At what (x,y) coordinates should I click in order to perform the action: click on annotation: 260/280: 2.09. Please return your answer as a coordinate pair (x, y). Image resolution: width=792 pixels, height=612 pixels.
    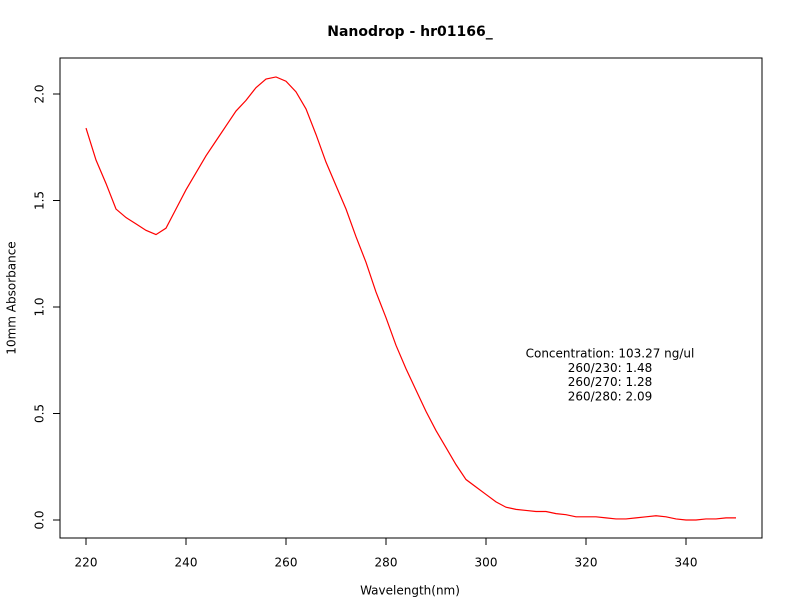
    Looking at the image, I should click on (610, 396).